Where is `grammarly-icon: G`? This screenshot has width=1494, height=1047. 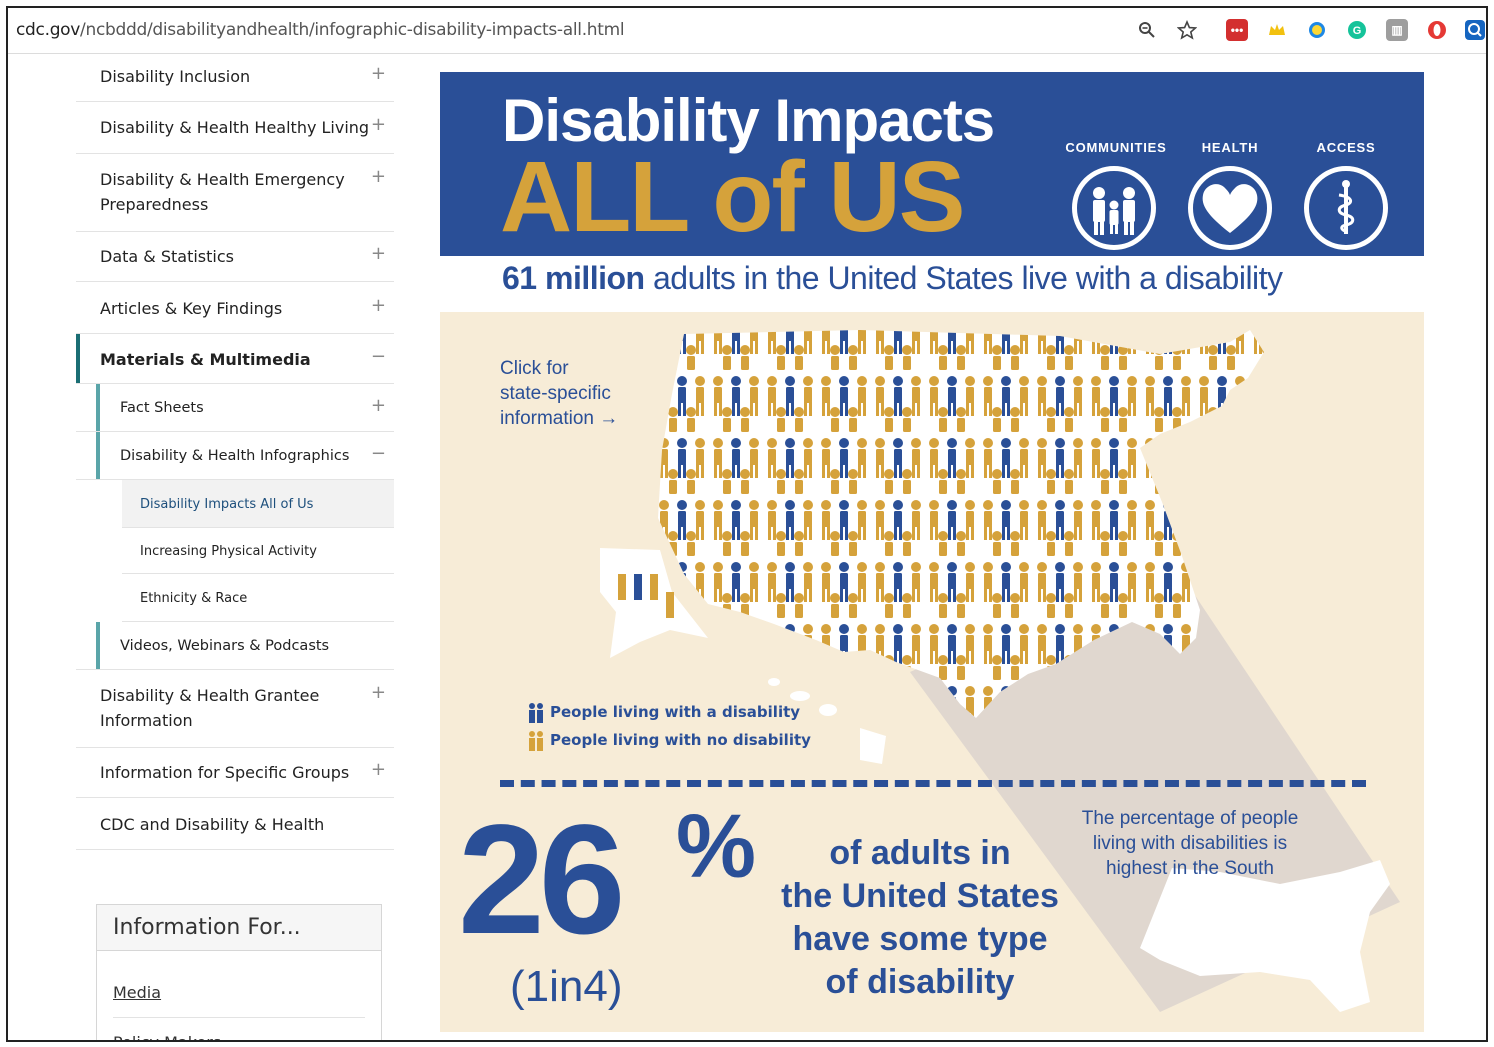 grammarly-icon: G is located at coordinates (1357, 30).